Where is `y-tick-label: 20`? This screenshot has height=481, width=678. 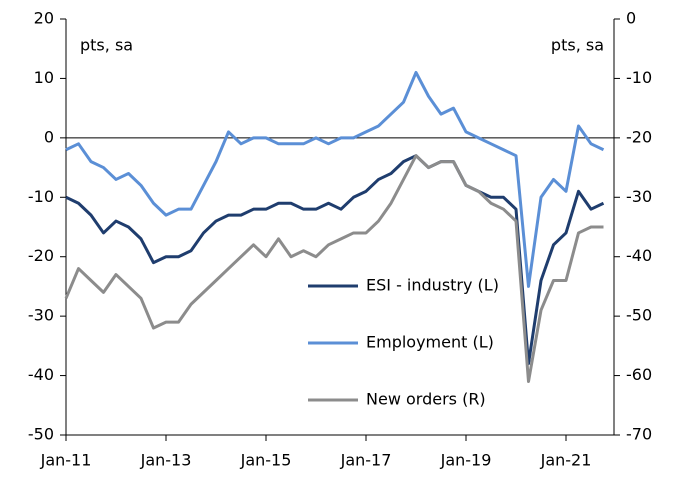 y-tick-label: 20 is located at coordinates (44, 18).